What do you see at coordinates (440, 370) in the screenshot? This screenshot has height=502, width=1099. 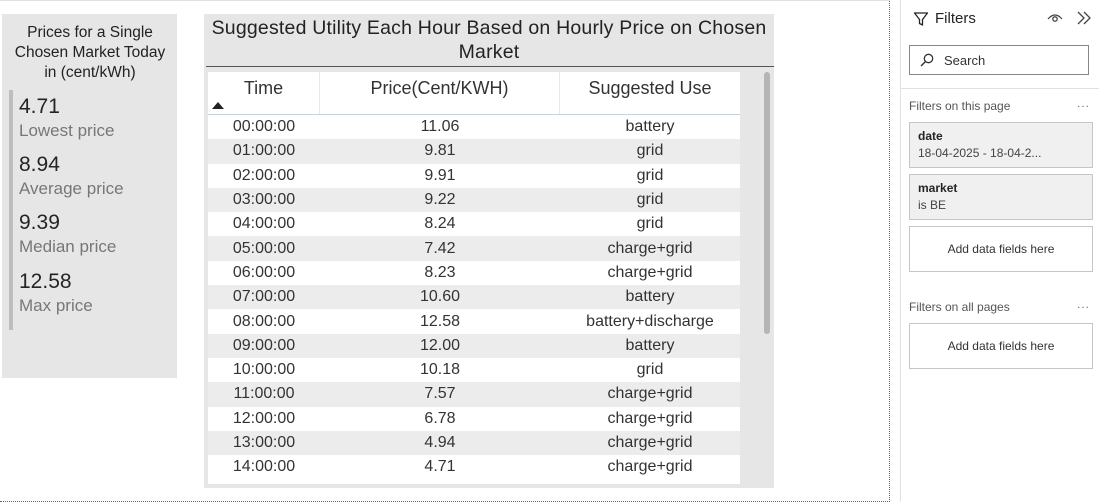 I see `cell-price: 10.18` at bounding box center [440, 370].